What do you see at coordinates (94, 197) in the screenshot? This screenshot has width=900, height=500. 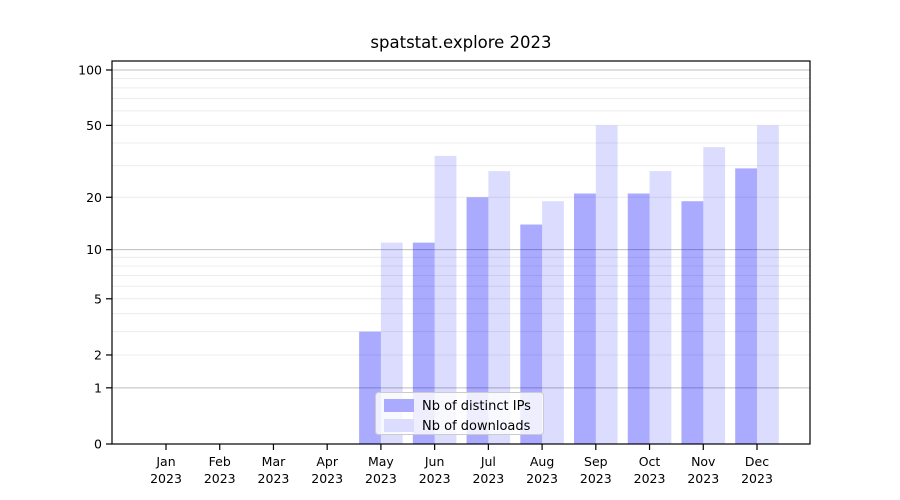 I see `y-tick-label: 20` at bounding box center [94, 197].